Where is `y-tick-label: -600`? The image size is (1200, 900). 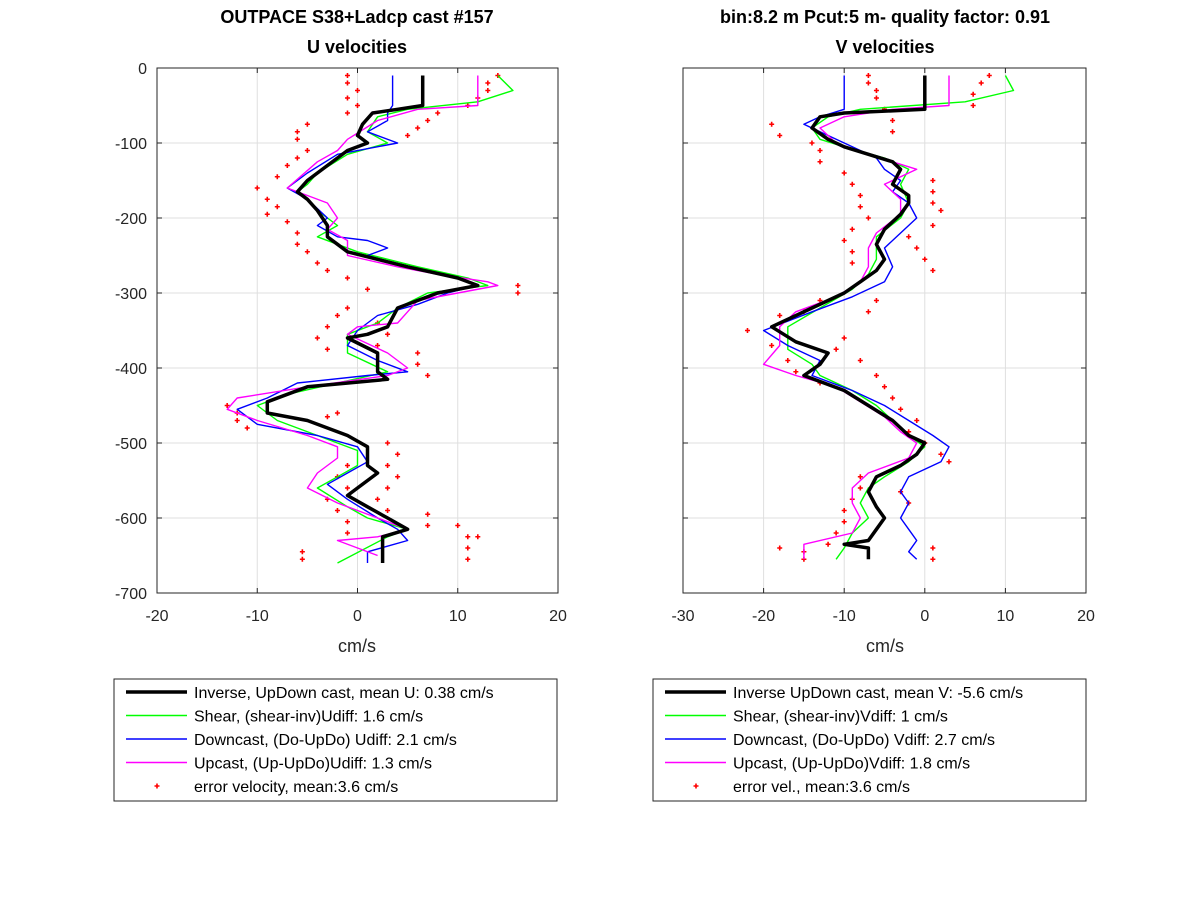 y-tick-label: -600 is located at coordinates (131, 519).